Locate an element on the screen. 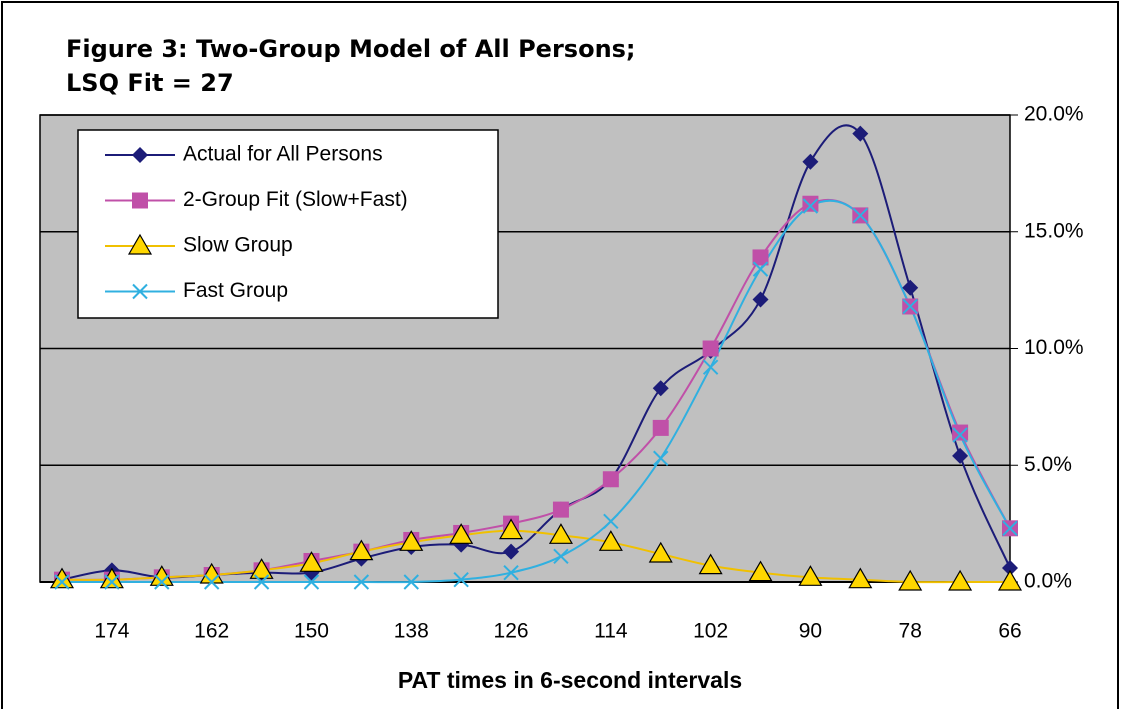 This screenshot has height=709, width=1123. legend-label: 2-Group Fit (Slow+Fast) is located at coordinates (295, 199).